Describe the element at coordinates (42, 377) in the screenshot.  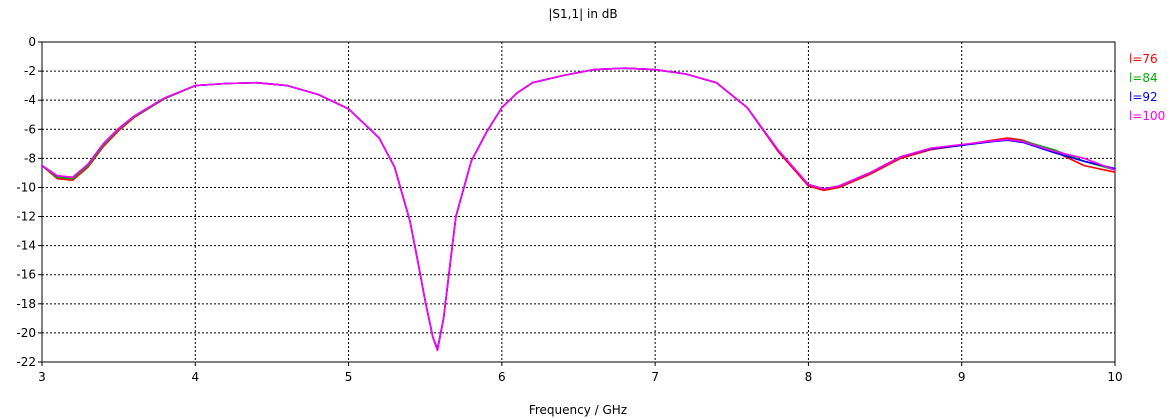
I see `x-tick-label: 3` at that location.